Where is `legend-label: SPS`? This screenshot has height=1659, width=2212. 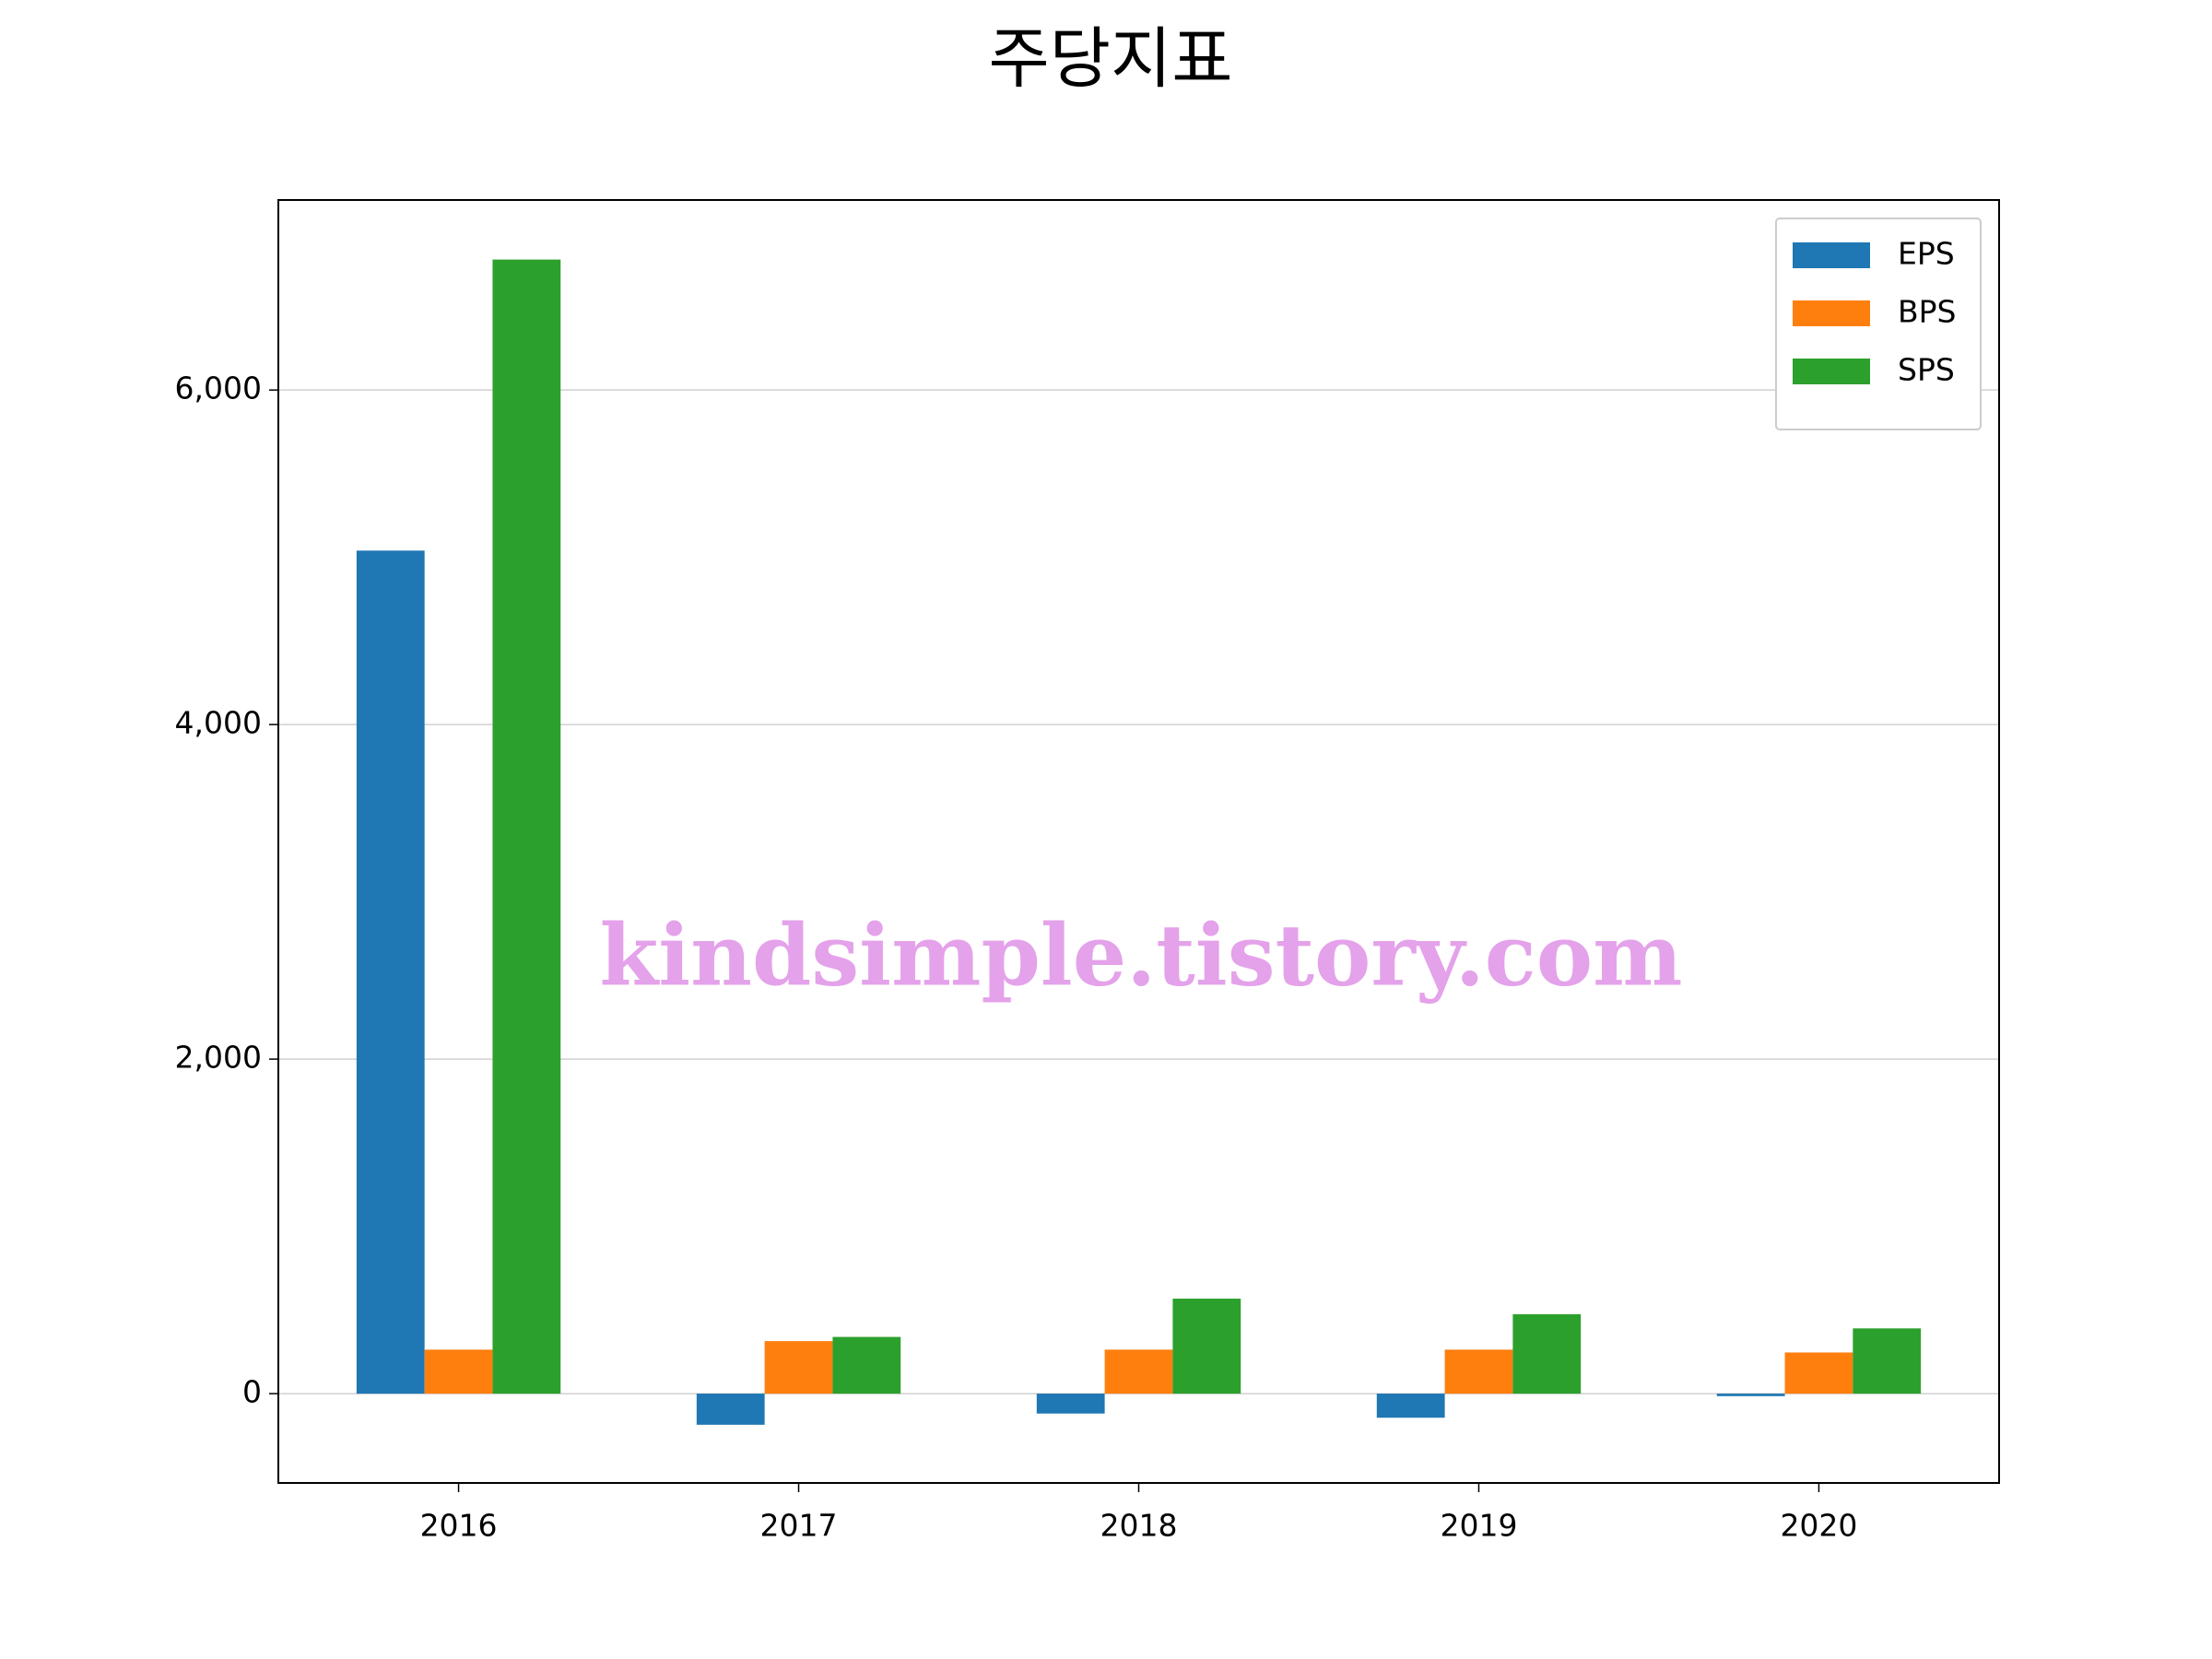
legend-label: SPS is located at coordinates (1926, 370).